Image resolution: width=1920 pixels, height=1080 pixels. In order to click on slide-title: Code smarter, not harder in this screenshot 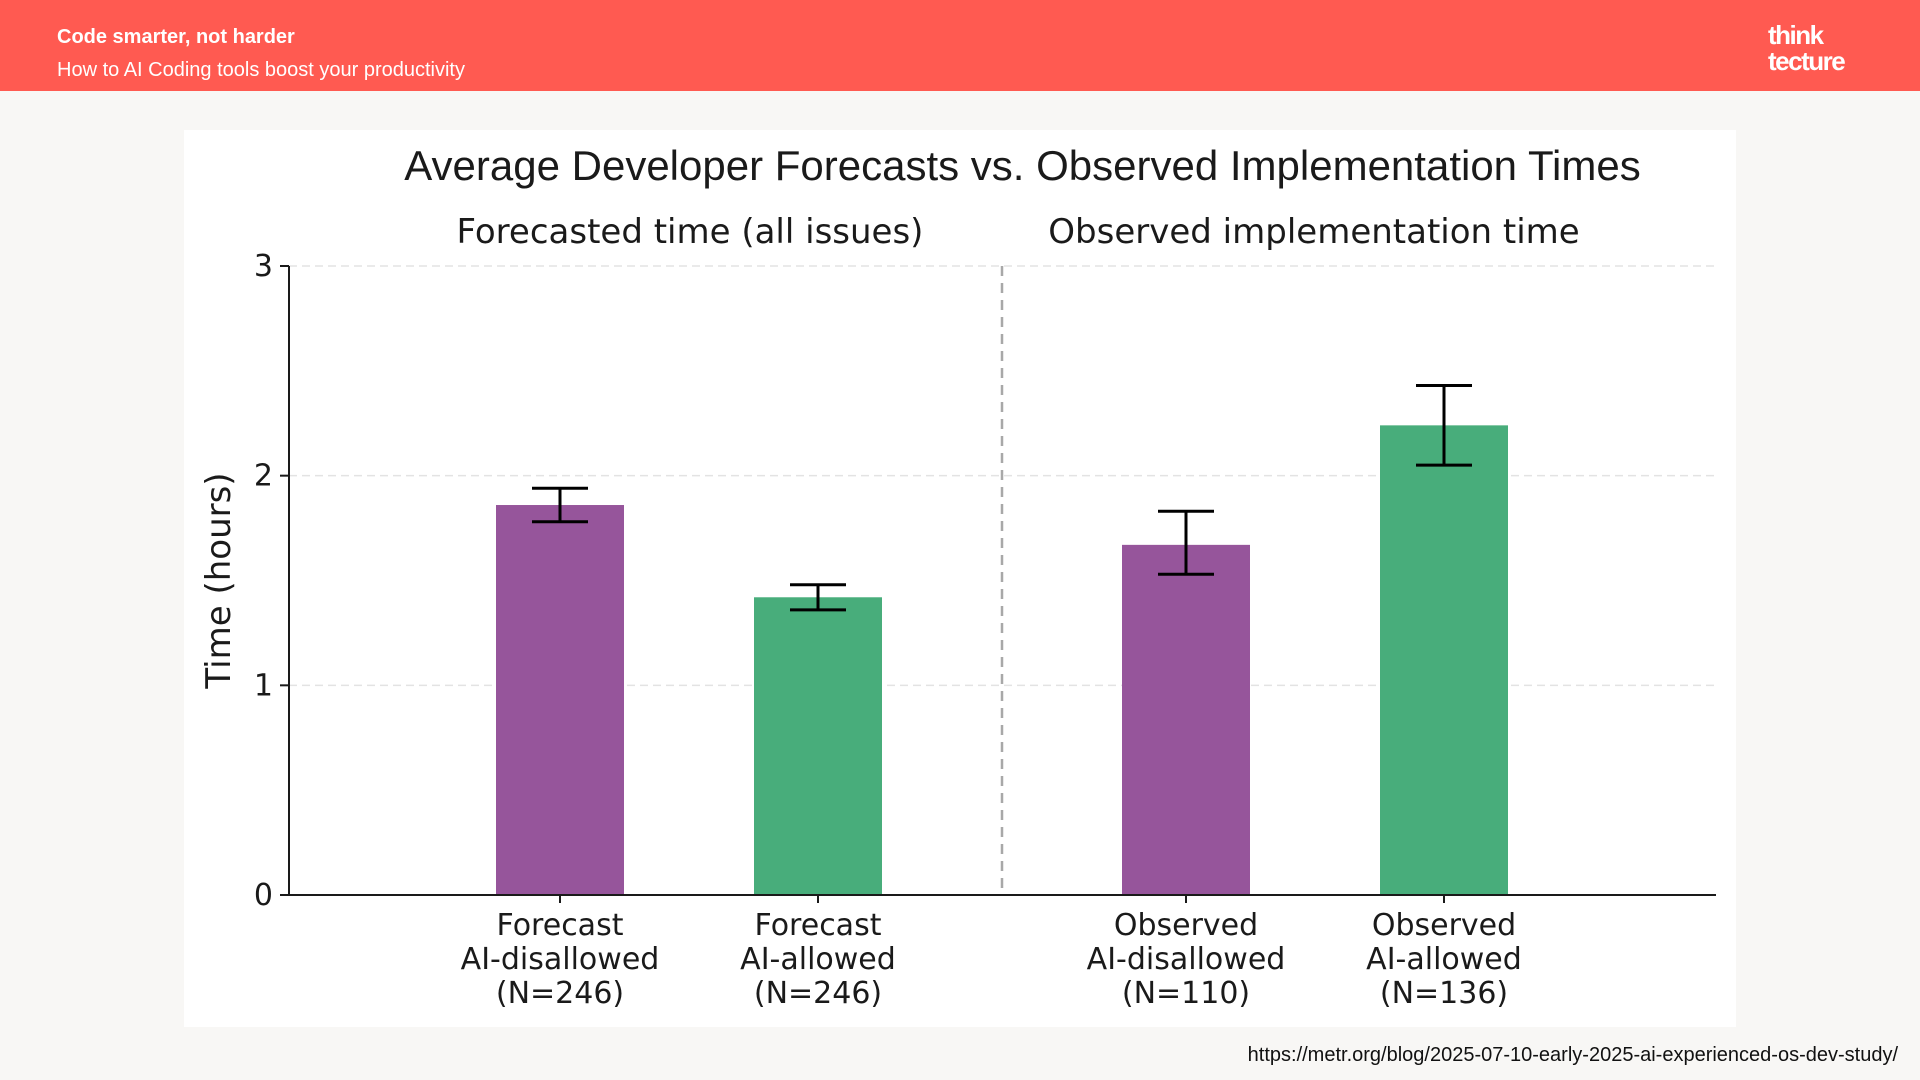, I will do `click(176, 37)`.